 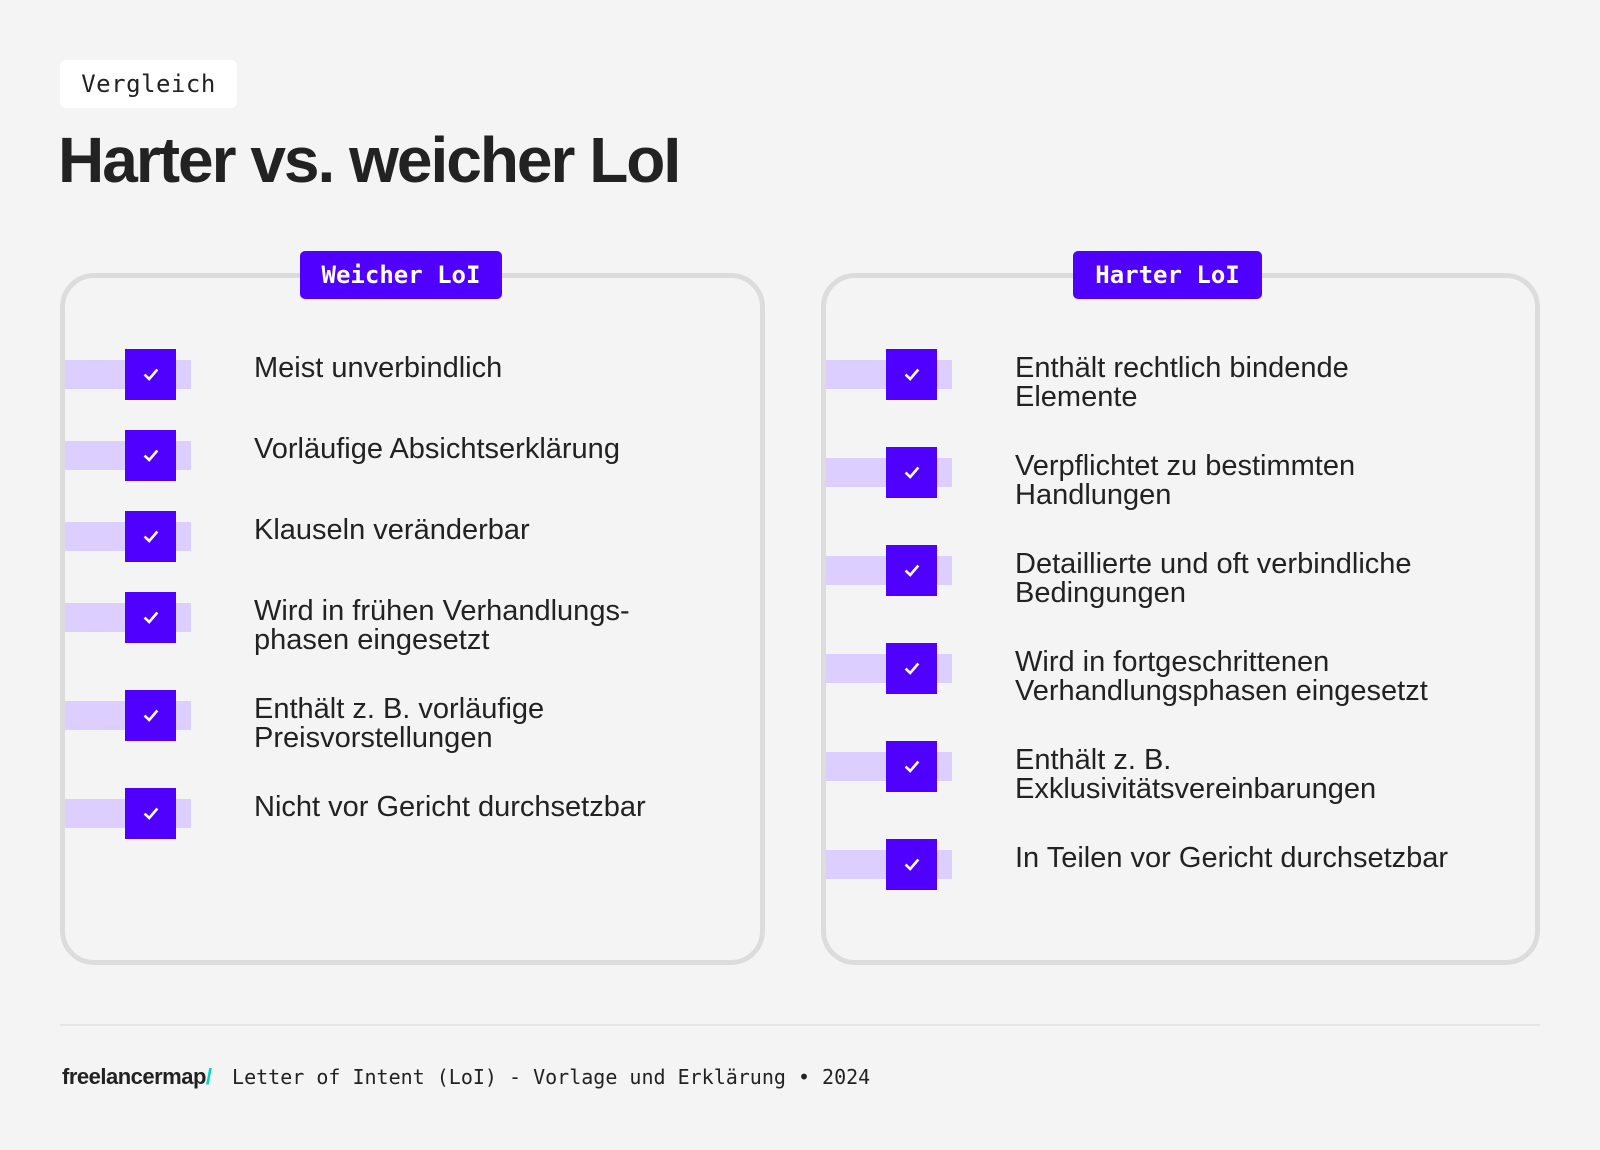 I want to click on item-text: Verpflichtet zu bestimmten Handlungen, so click(x=1185, y=480).